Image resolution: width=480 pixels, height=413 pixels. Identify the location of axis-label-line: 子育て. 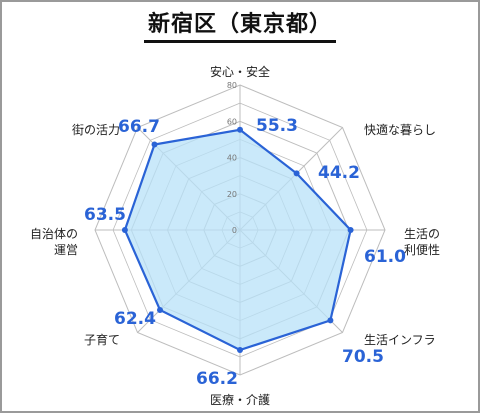
(102, 339).